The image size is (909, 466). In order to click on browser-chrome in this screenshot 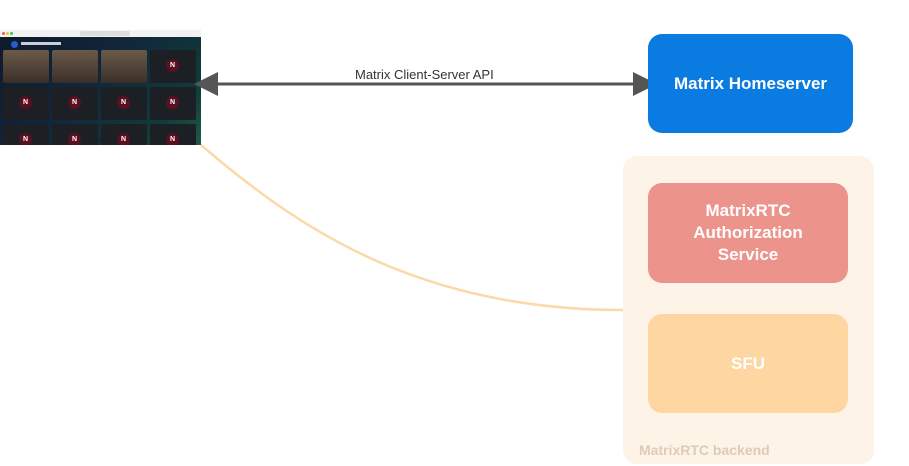, I will do `click(100, 33)`.